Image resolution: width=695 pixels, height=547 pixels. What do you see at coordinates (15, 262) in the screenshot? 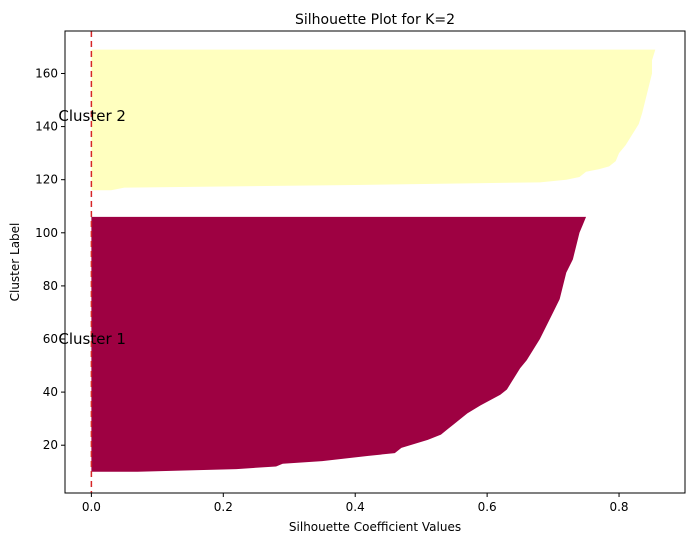
I see `y-axis-label: Cluster Label` at bounding box center [15, 262].